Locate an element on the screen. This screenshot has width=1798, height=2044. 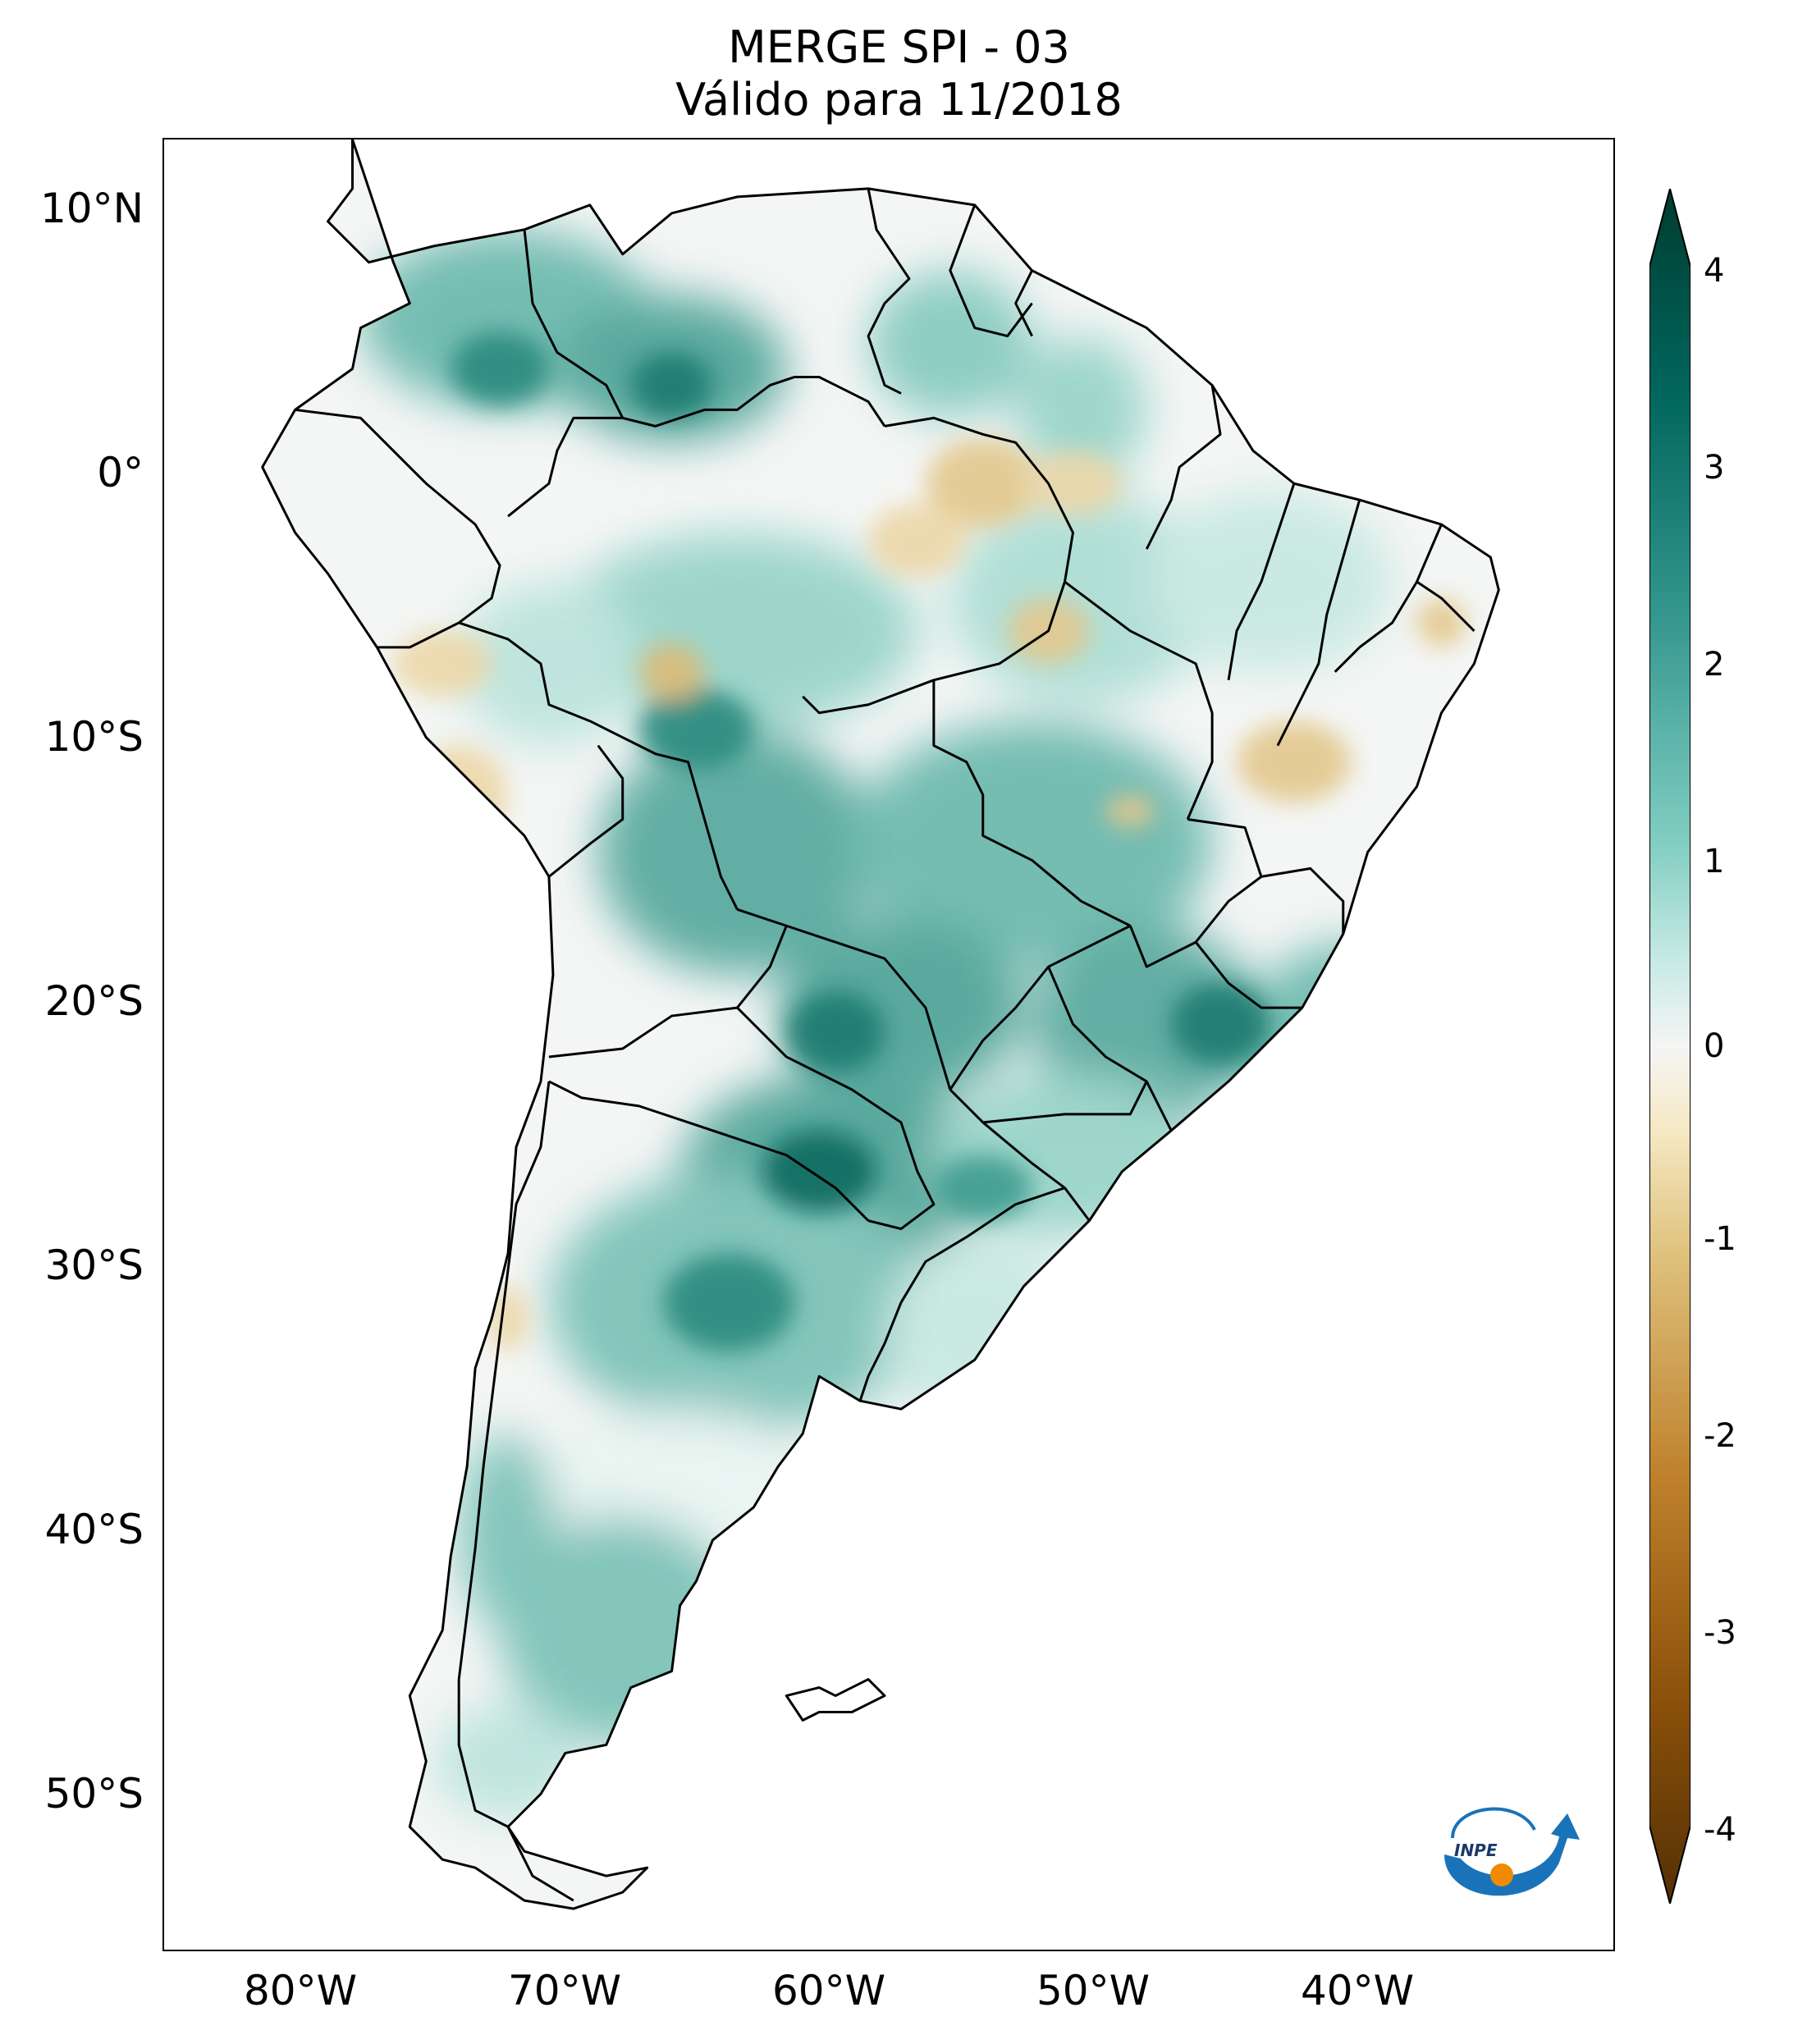
lat-label-10n: 10°N is located at coordinates (91, 208).